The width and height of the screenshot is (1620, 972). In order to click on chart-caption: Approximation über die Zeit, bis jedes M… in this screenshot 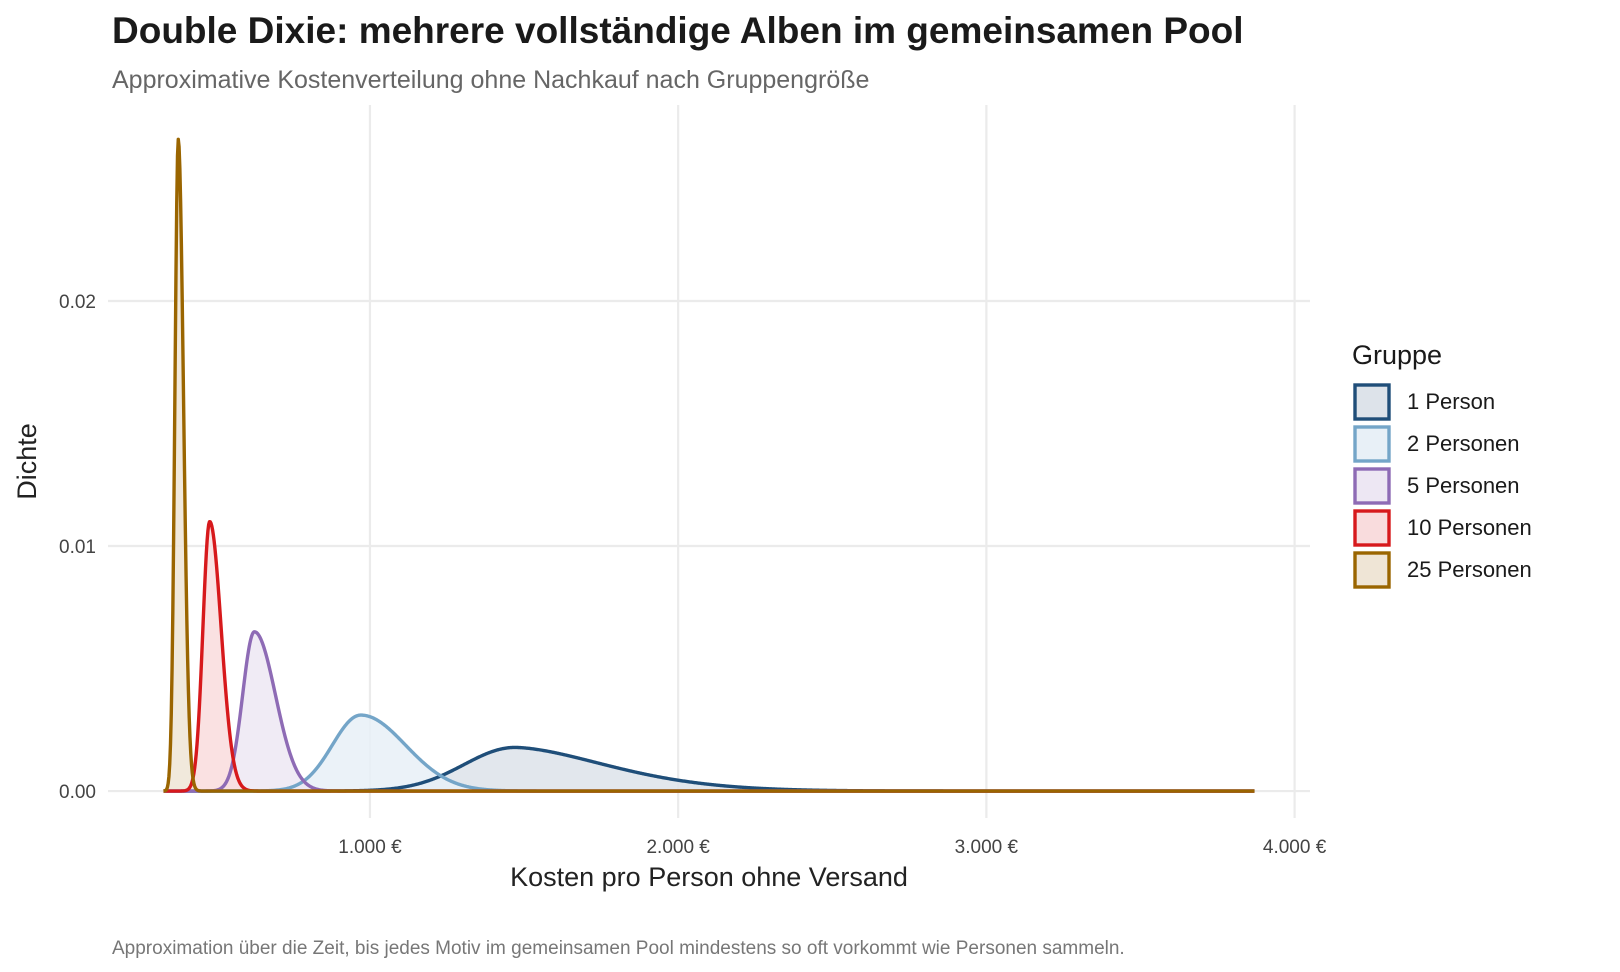, I will do `click(618, 948)`.